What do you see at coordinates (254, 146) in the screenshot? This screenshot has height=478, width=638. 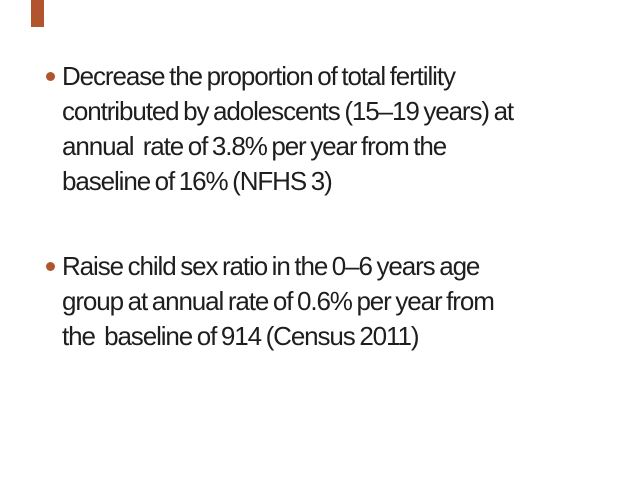 I see `bullet-line: annual rate of 3.8% per year from the` at bounding box center [254, 146].